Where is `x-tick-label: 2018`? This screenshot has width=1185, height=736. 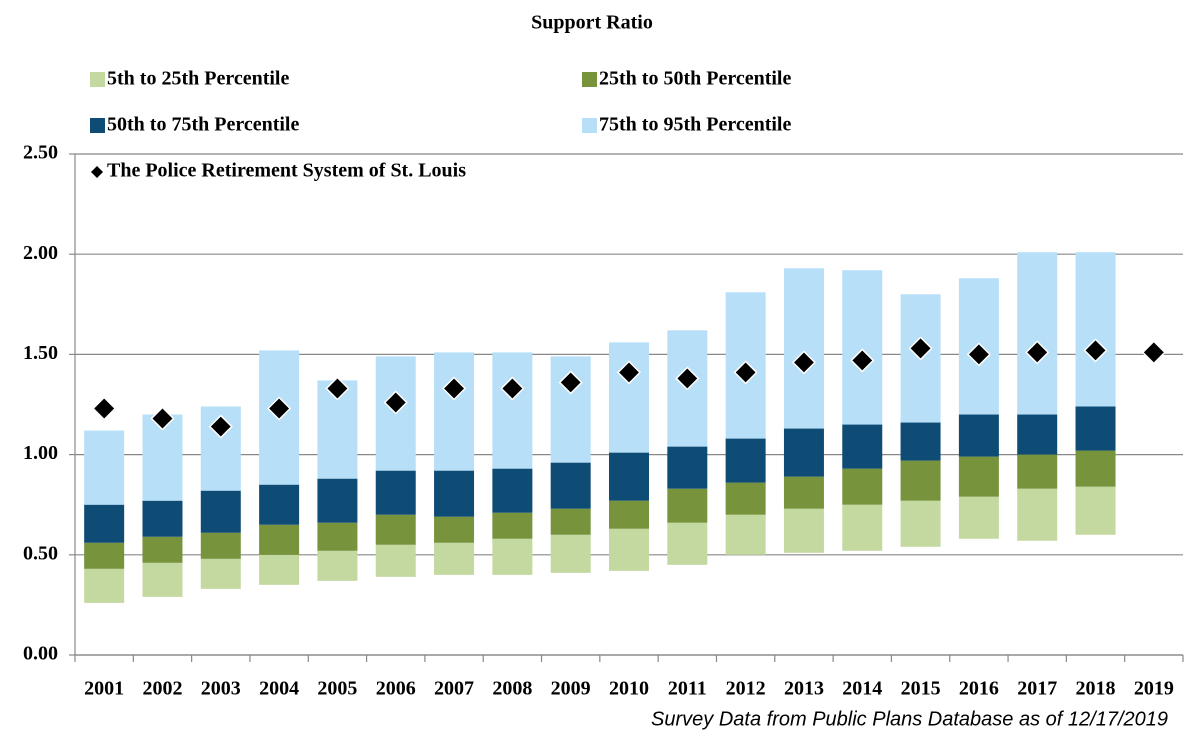 x-tick-label: 2018 is located at coordinates (1096, 689).